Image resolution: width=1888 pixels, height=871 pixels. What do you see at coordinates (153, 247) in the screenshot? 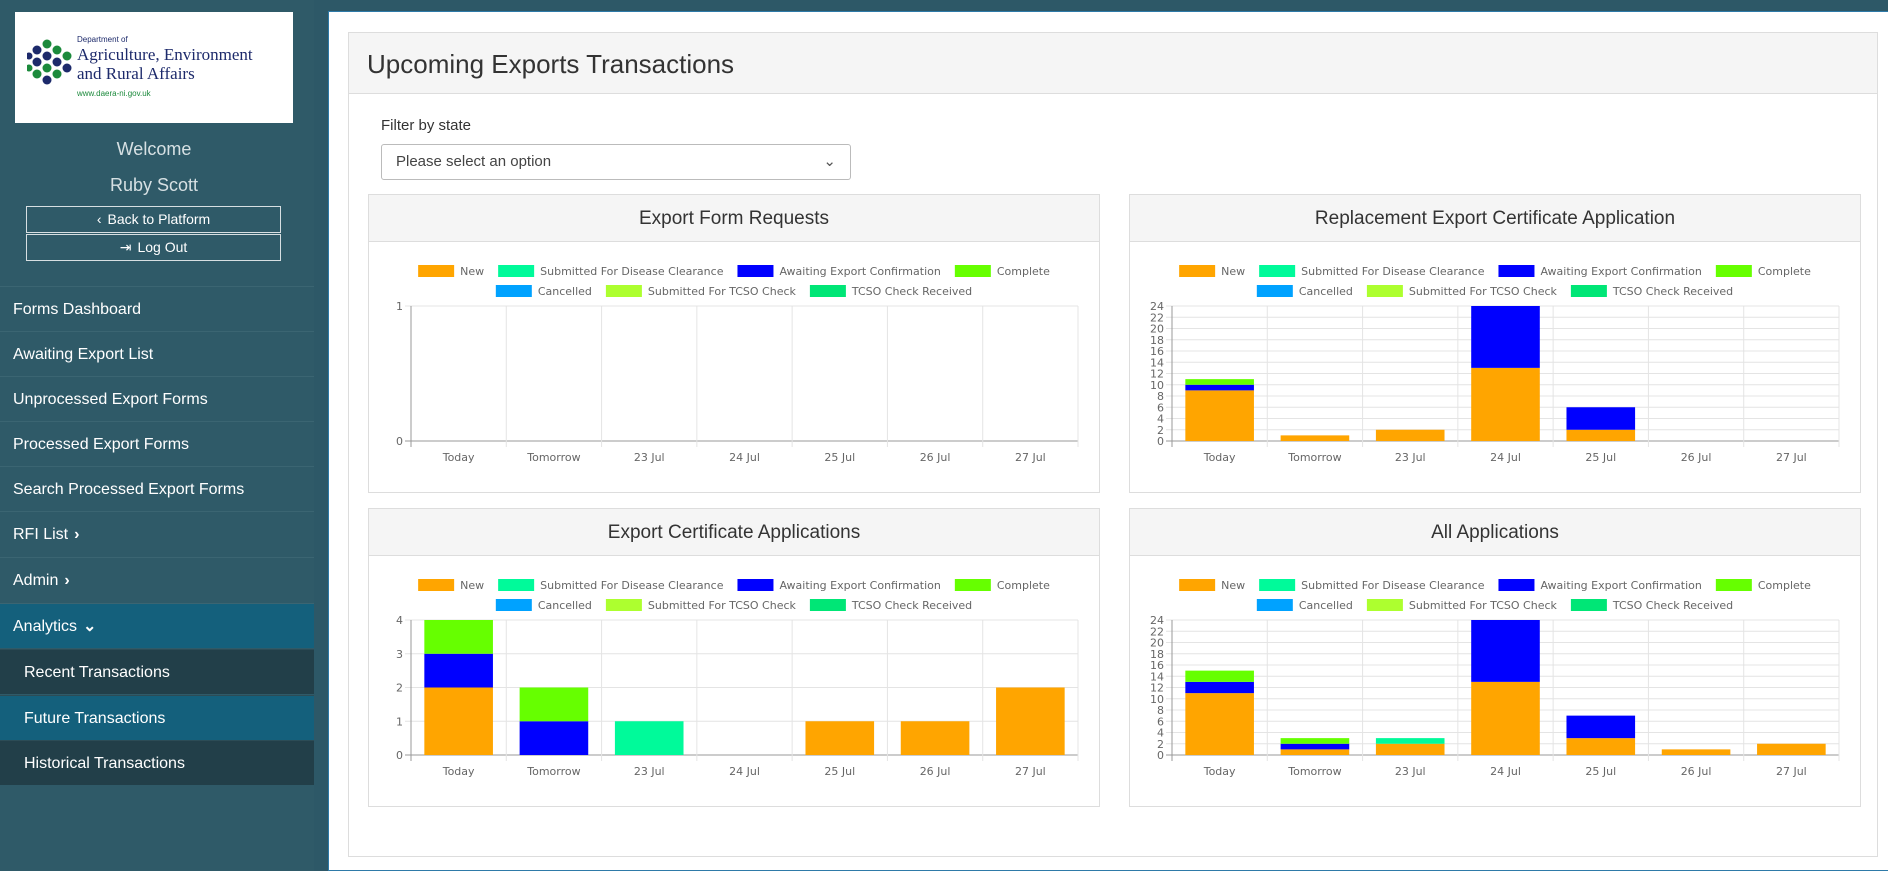
I see `logout-button: ⇥ Log Out` at bounding box center [153, 247].